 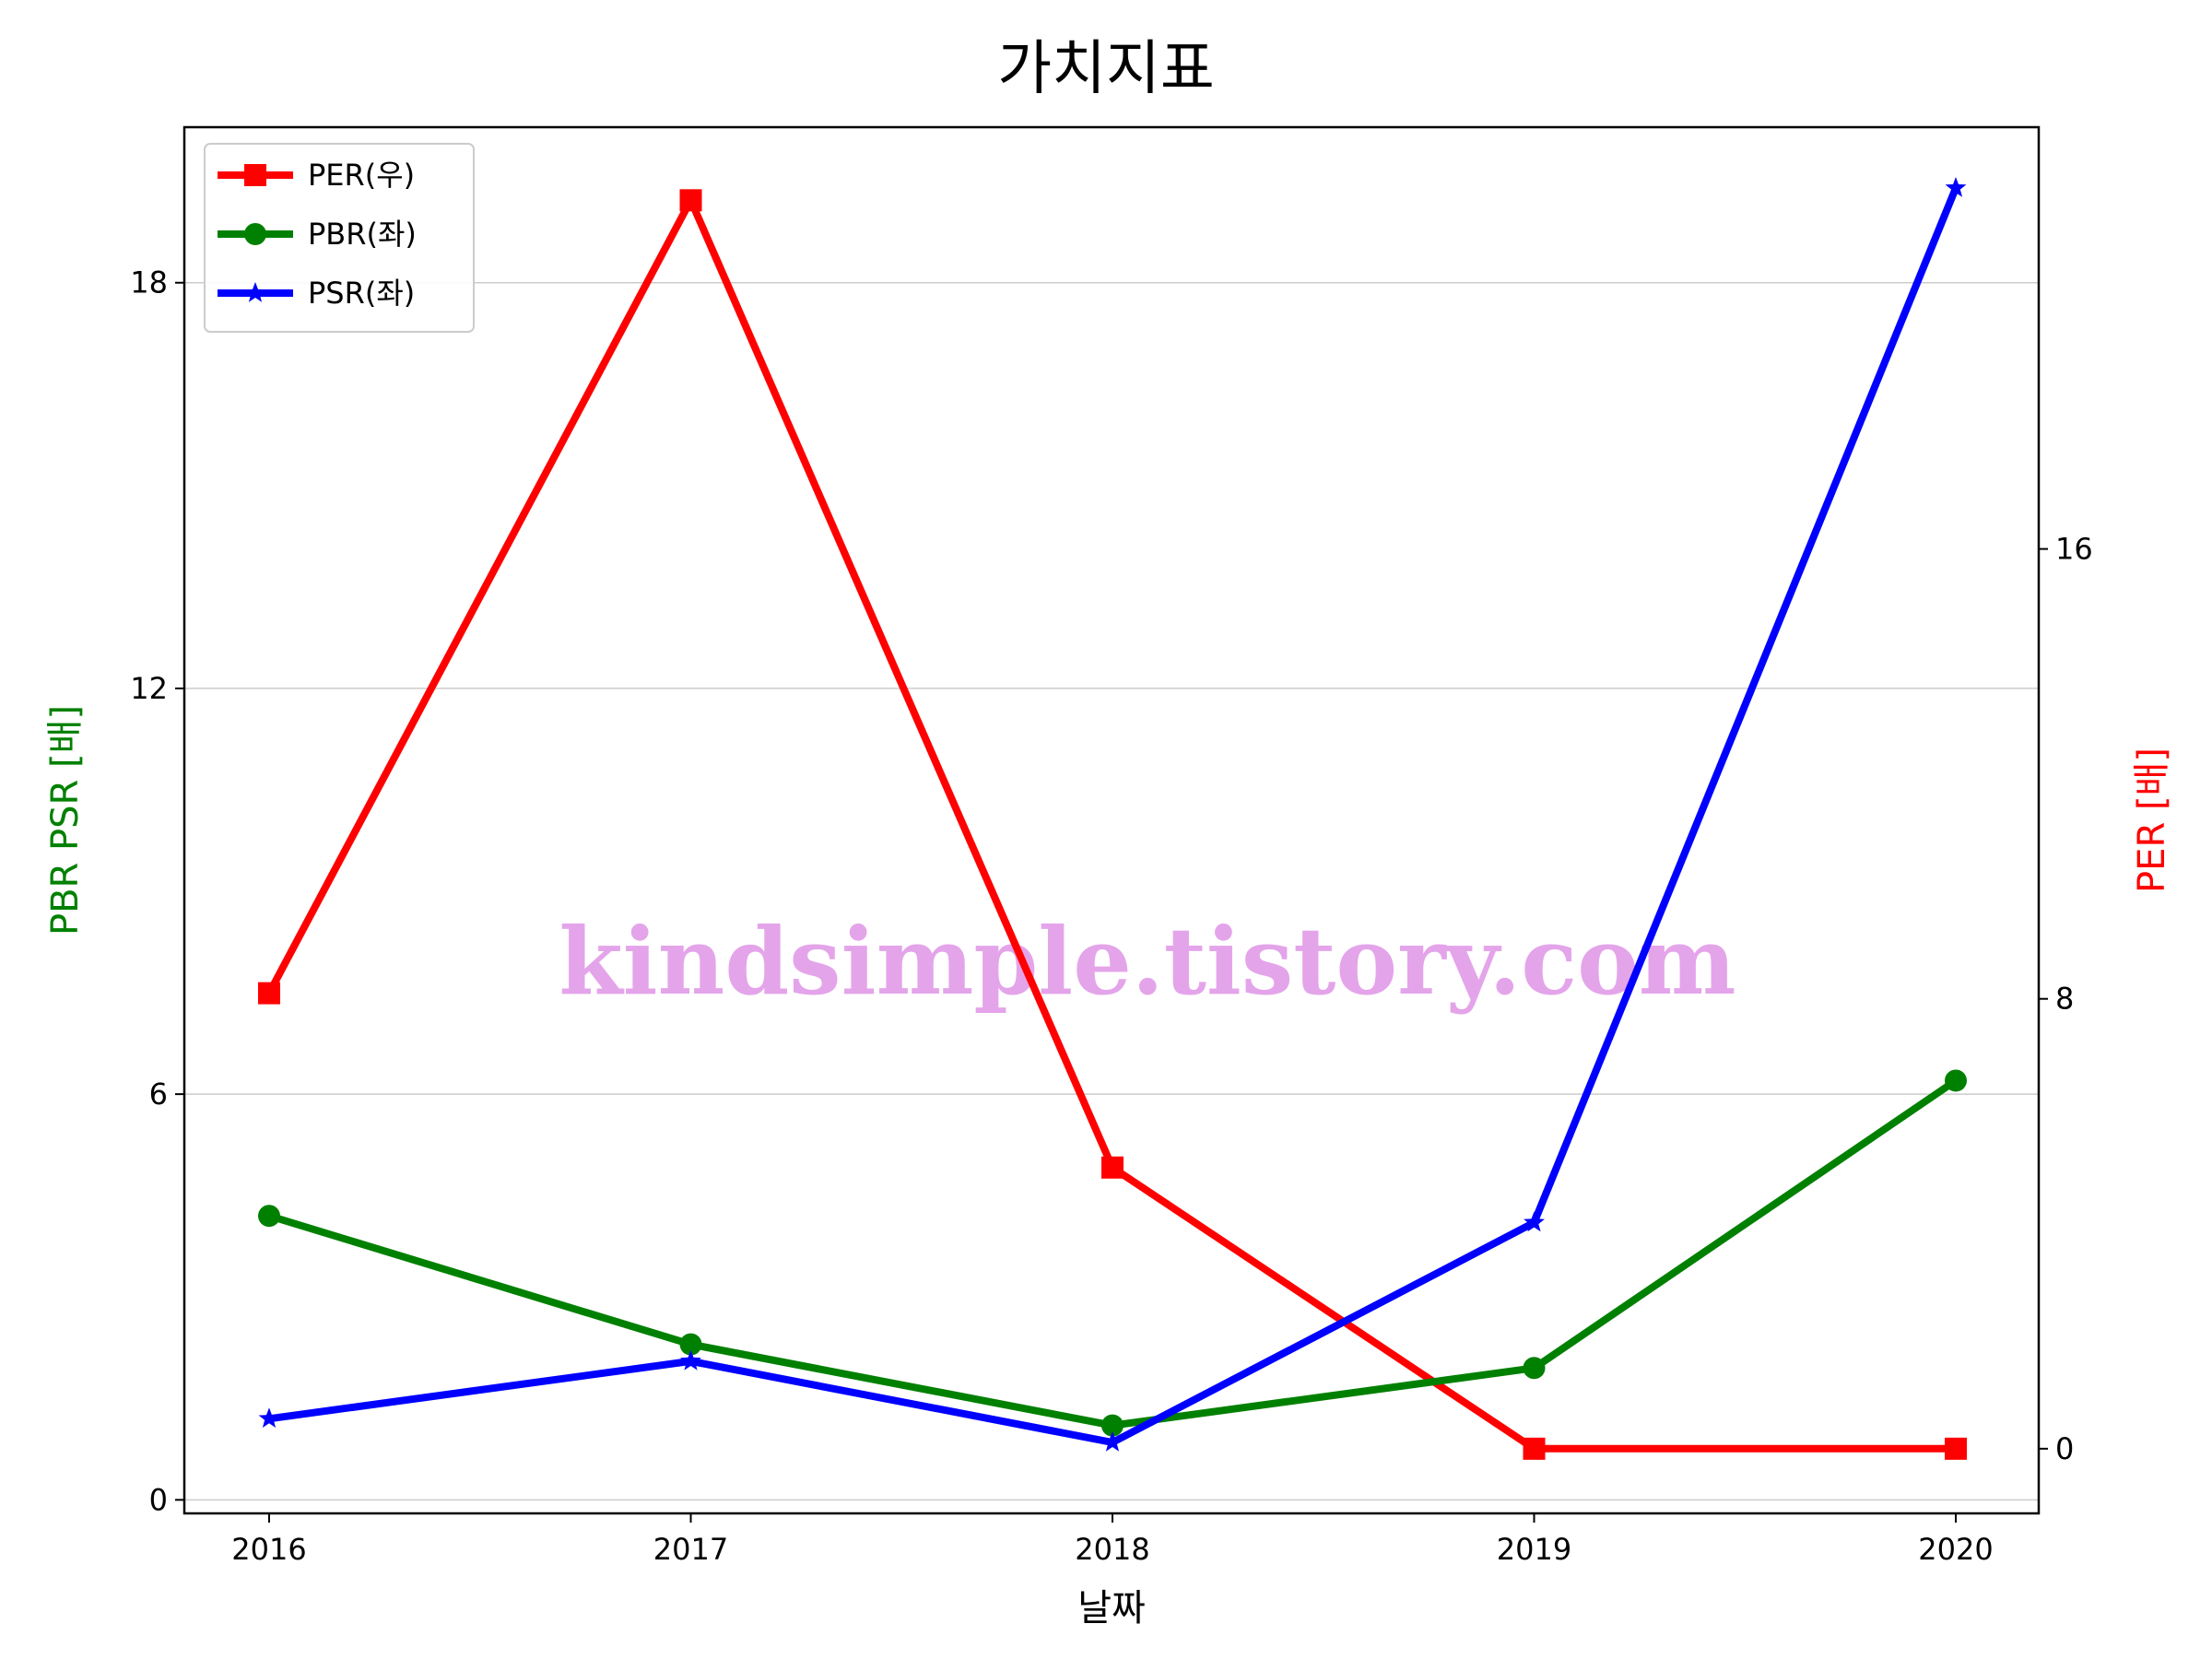 I want to click on left-tick-label-18: 18, so click(x=149, y=282).